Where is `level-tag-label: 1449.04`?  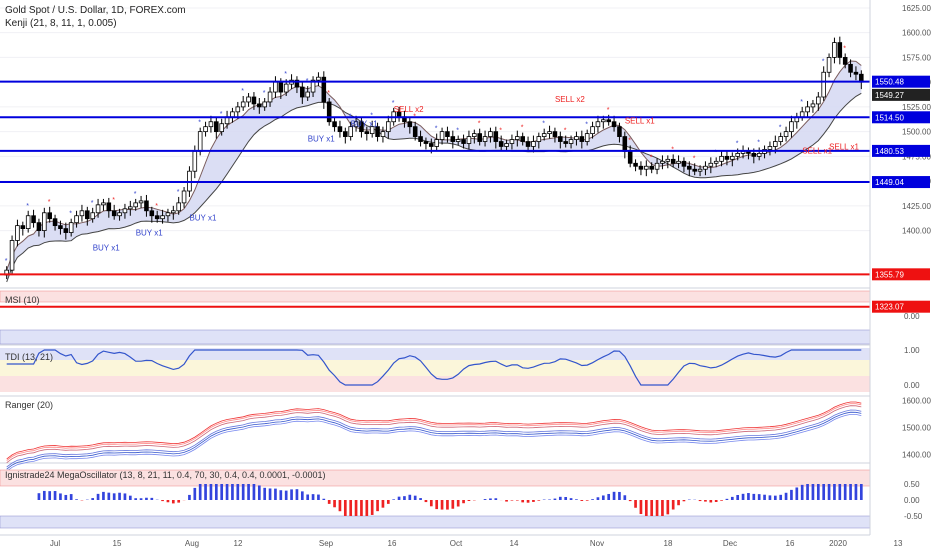 level-tag-label: 1449.04 is located at coordinates (889, 182).